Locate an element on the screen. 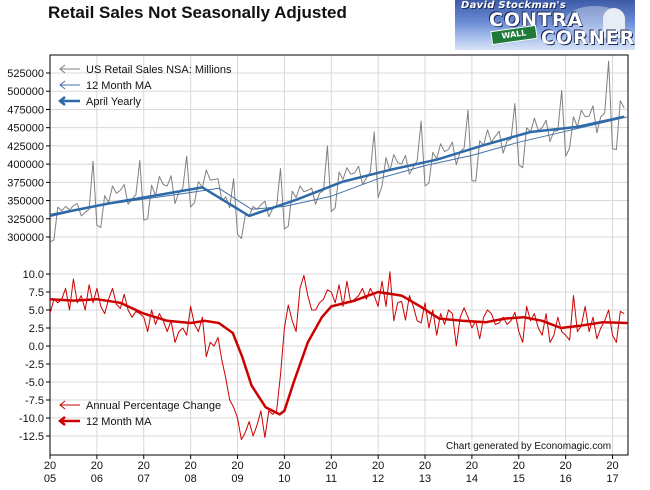 Image resolution: width=650 pixels, height=490 pixels. x-tick-label-year: 05 is located at coordinates (50, 479).